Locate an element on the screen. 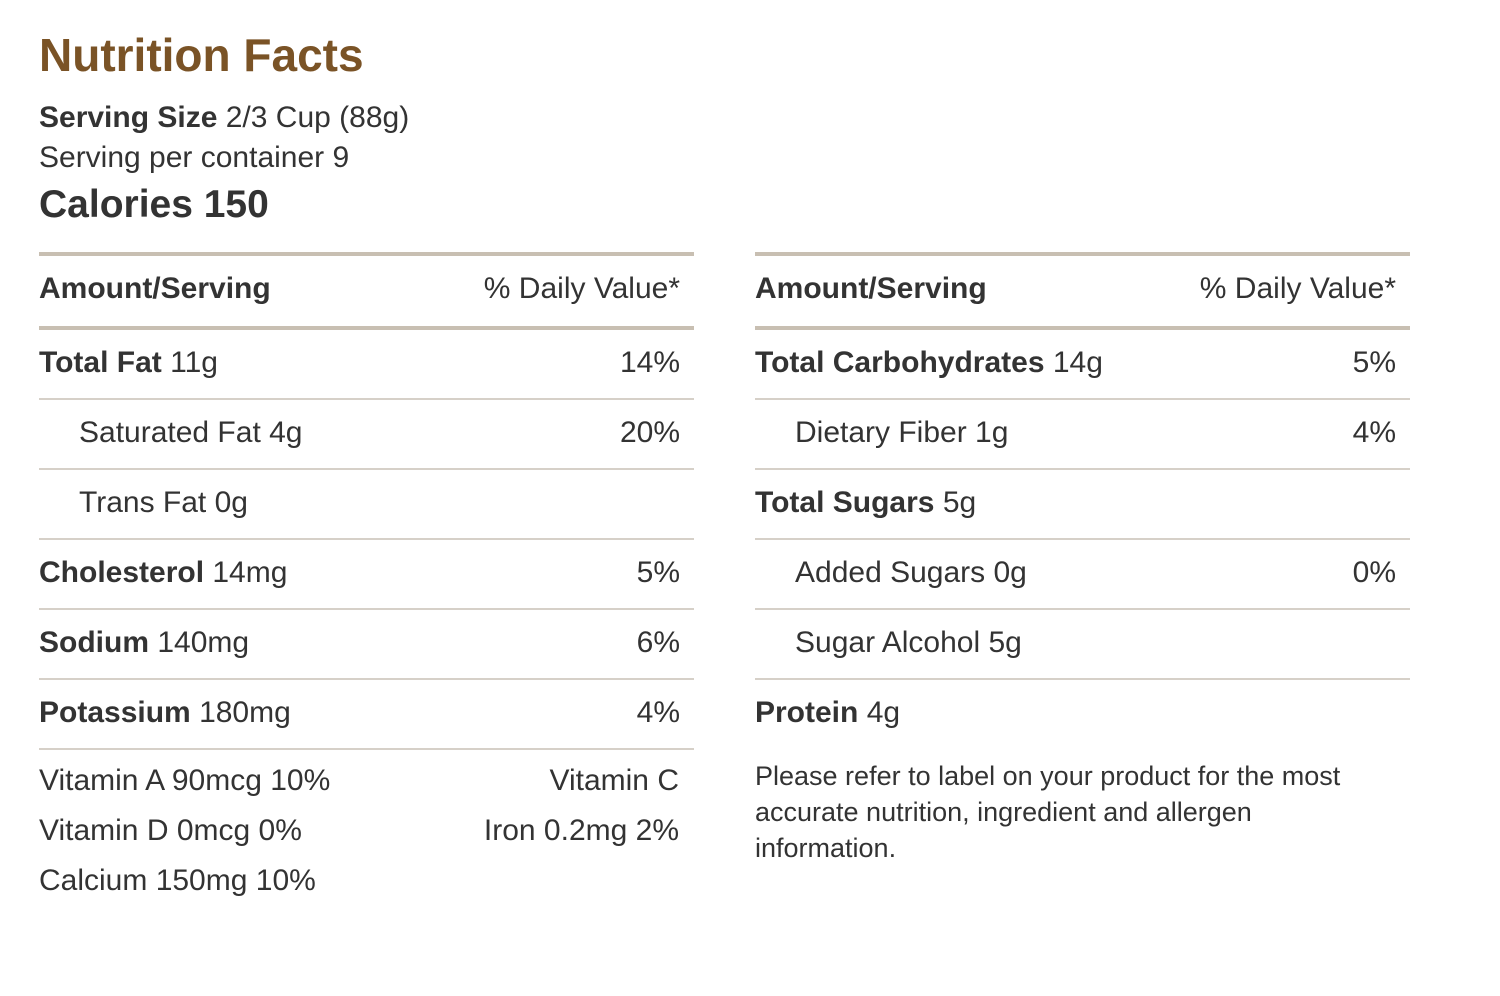  nutrient-name: Total Carbohydrates is located at coordinates (900, 362).